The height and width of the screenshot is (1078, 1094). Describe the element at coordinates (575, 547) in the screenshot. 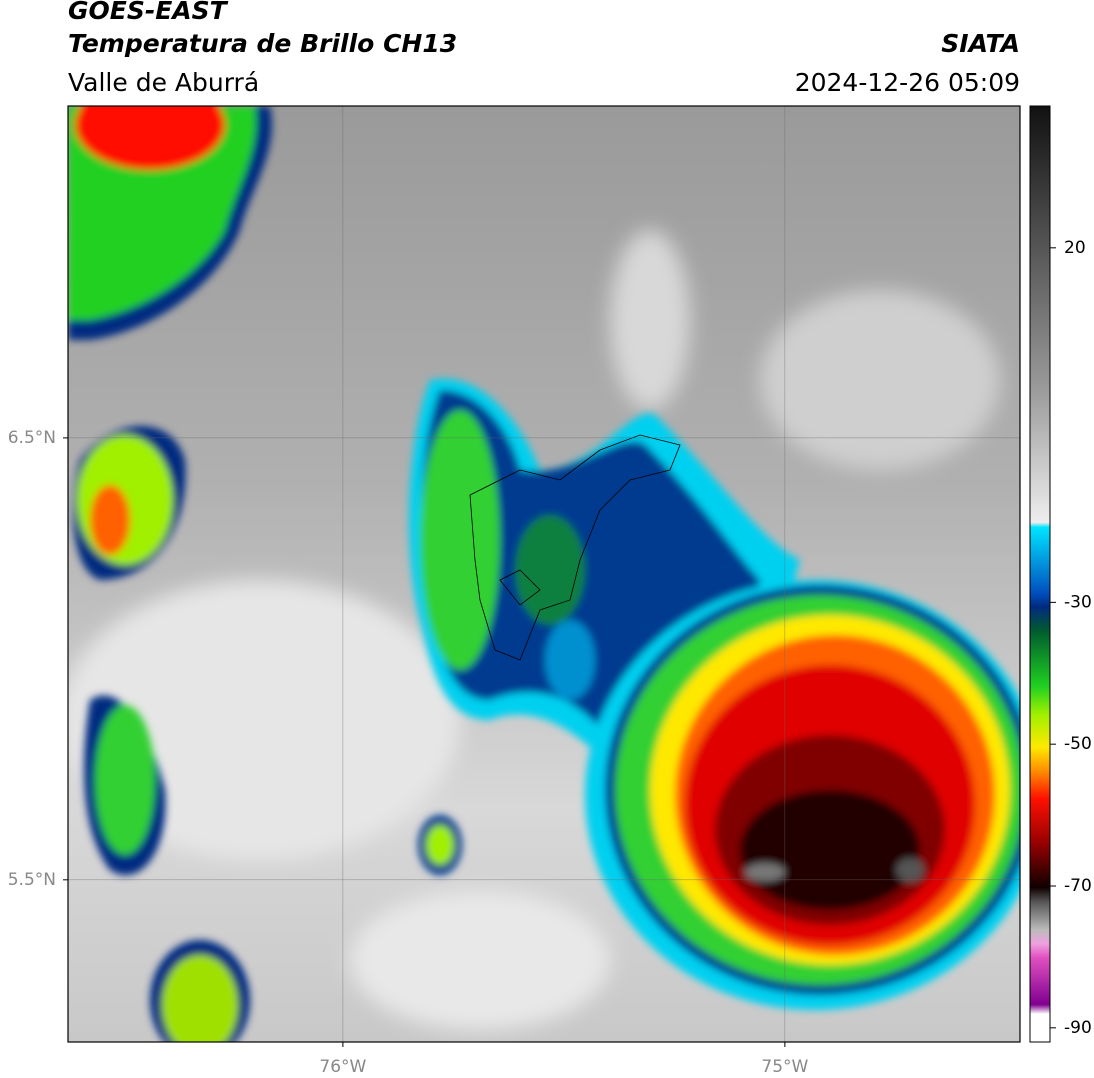

I see `municipality-outline` at that location.